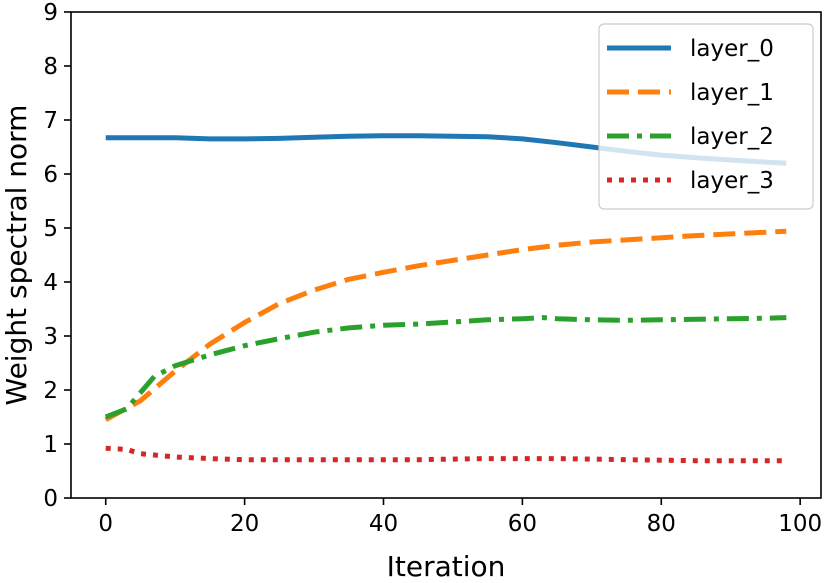 This screenshot has height=583, width=831. What do you see at coordinates (50, 175) in the screenshot?
I see `y-tick-label: 6` at bounding box center [50, 175].